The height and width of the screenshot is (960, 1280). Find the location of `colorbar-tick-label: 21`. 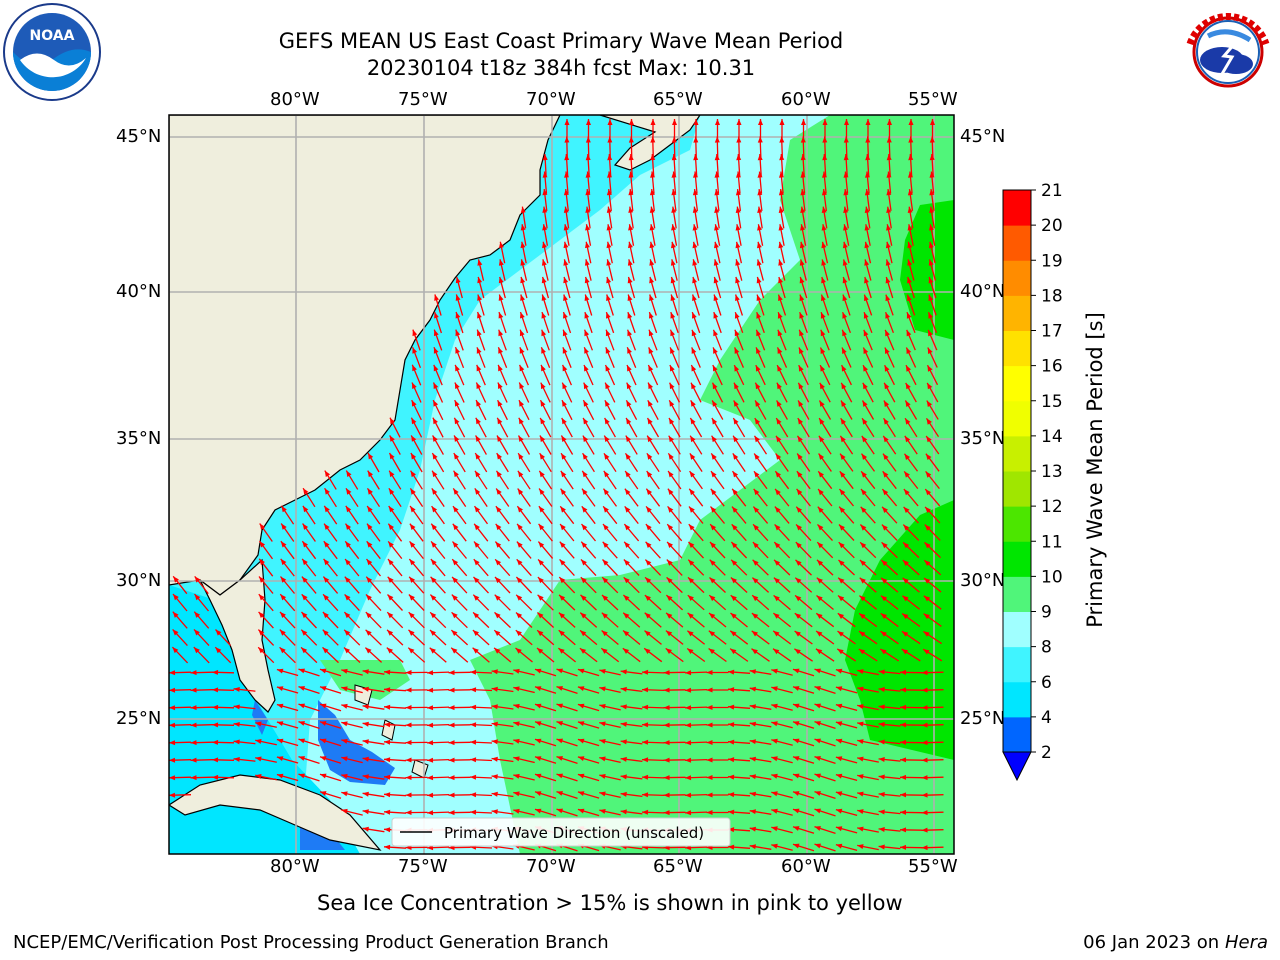

colorbar-tick-label: 21 is located at coordinates (1052, 191).